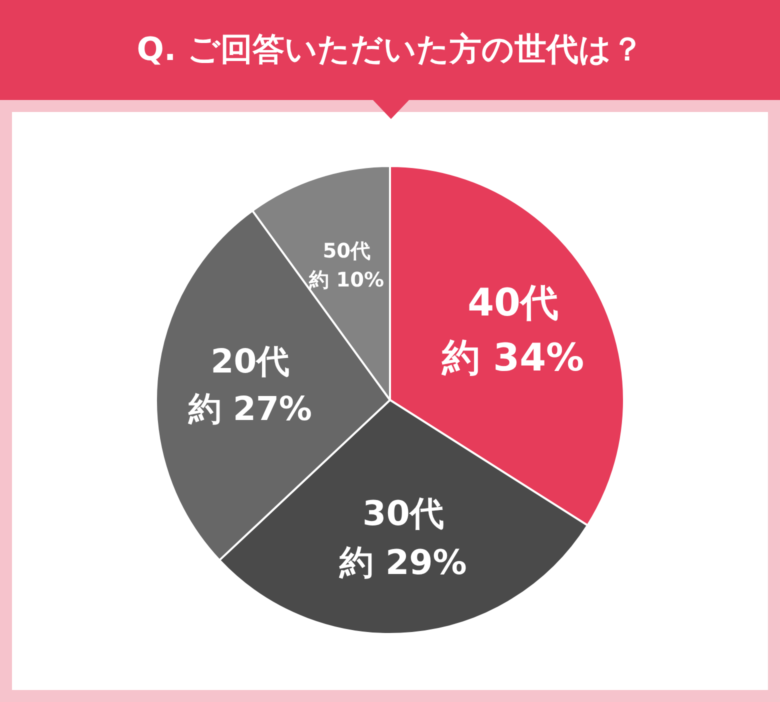 The width and height of the screenshot is (780, 702). Describe the element at coordinates (512, 358) in the screenshot. I see `data-label: 約 34%` at that location.